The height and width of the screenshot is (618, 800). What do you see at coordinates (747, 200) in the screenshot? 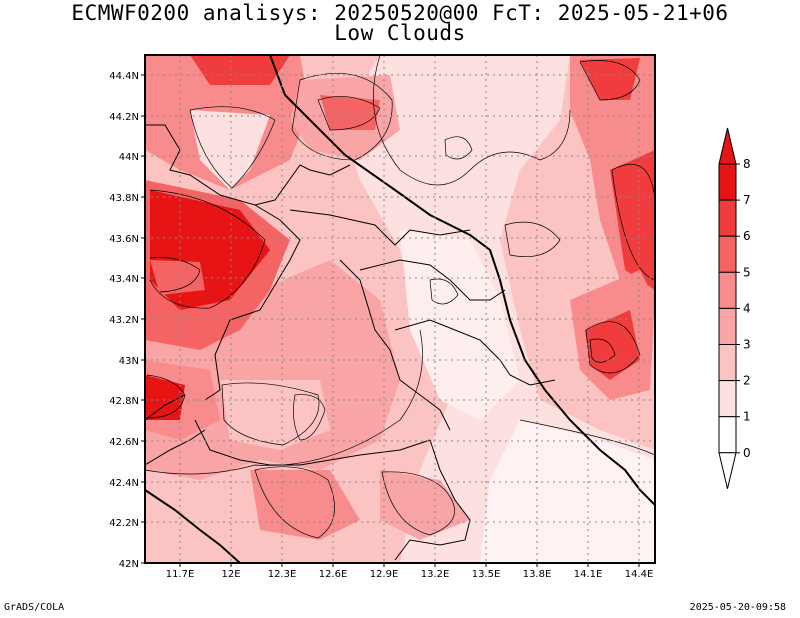
I see `legend-label: 7` at bounding box center [747, 200].